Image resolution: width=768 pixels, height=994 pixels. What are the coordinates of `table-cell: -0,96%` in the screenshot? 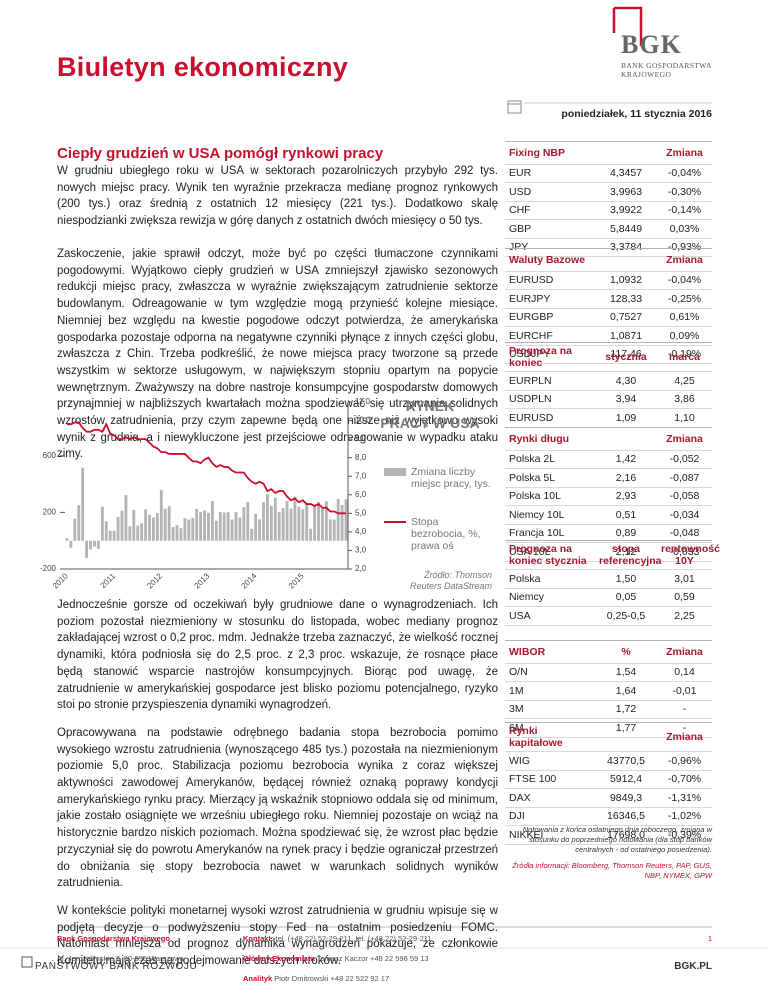 It's located at (684, 760).